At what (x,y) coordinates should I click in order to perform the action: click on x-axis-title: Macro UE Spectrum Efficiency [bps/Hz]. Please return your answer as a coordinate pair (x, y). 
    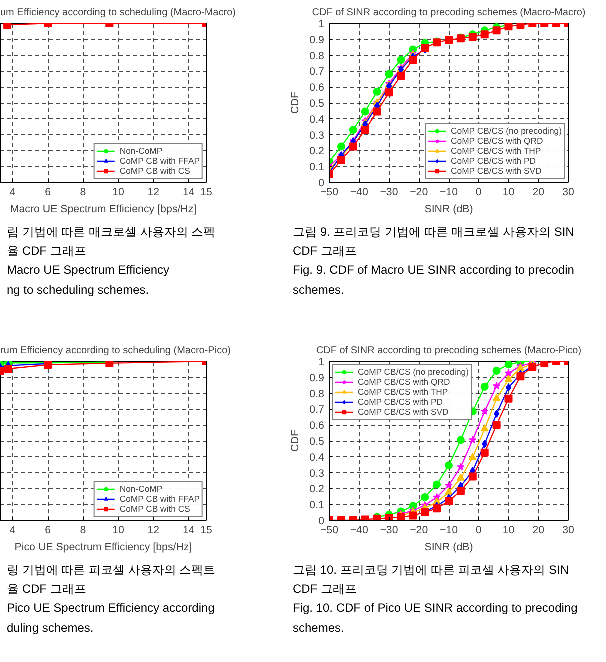
    Looking at the image, I should click on (103, 210).